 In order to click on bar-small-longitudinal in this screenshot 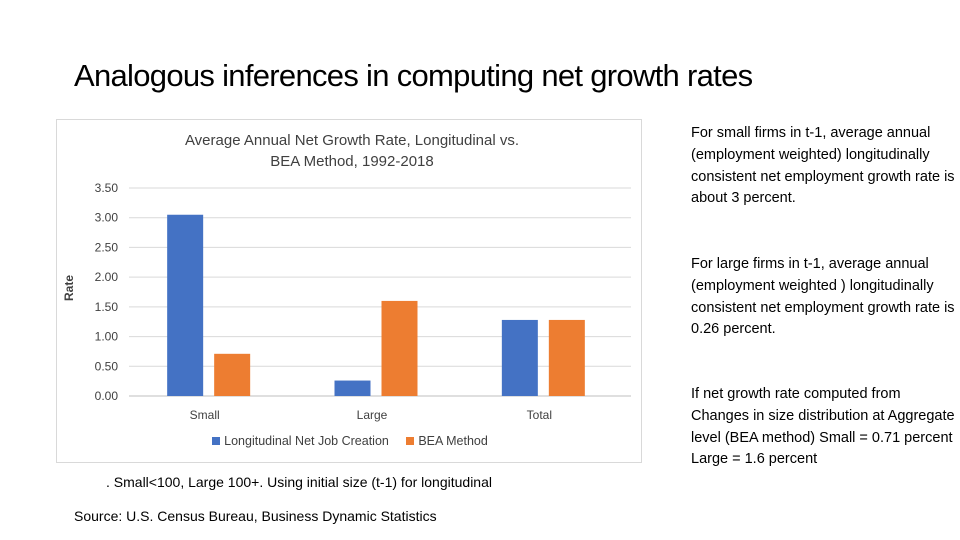, I will do `click(185, 305)`.